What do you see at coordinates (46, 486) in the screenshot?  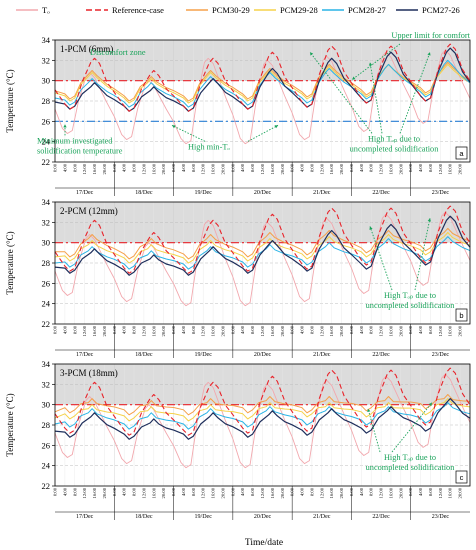 I see `y-tick-label: 22` at bounding box center [46, 486].